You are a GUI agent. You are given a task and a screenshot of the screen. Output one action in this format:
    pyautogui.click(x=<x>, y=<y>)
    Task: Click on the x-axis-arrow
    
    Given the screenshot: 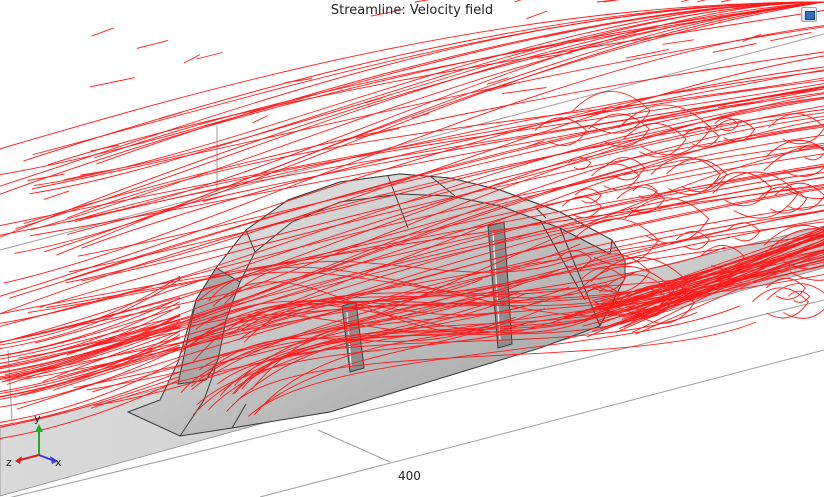 What is the action you would take?
    pyautogui.click(x=45, y=457)
    